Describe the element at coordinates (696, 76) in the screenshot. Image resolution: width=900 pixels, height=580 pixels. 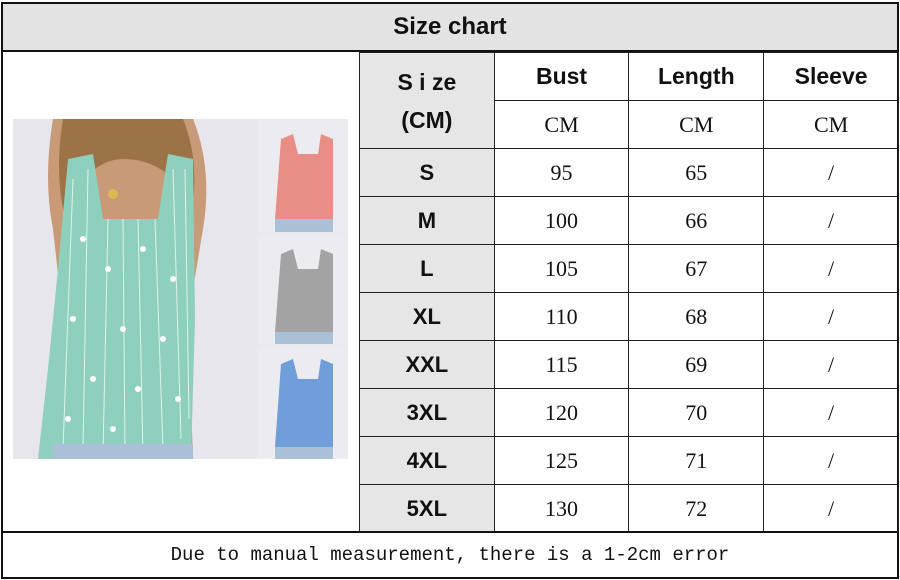
I see `length-header: Length` at that location.